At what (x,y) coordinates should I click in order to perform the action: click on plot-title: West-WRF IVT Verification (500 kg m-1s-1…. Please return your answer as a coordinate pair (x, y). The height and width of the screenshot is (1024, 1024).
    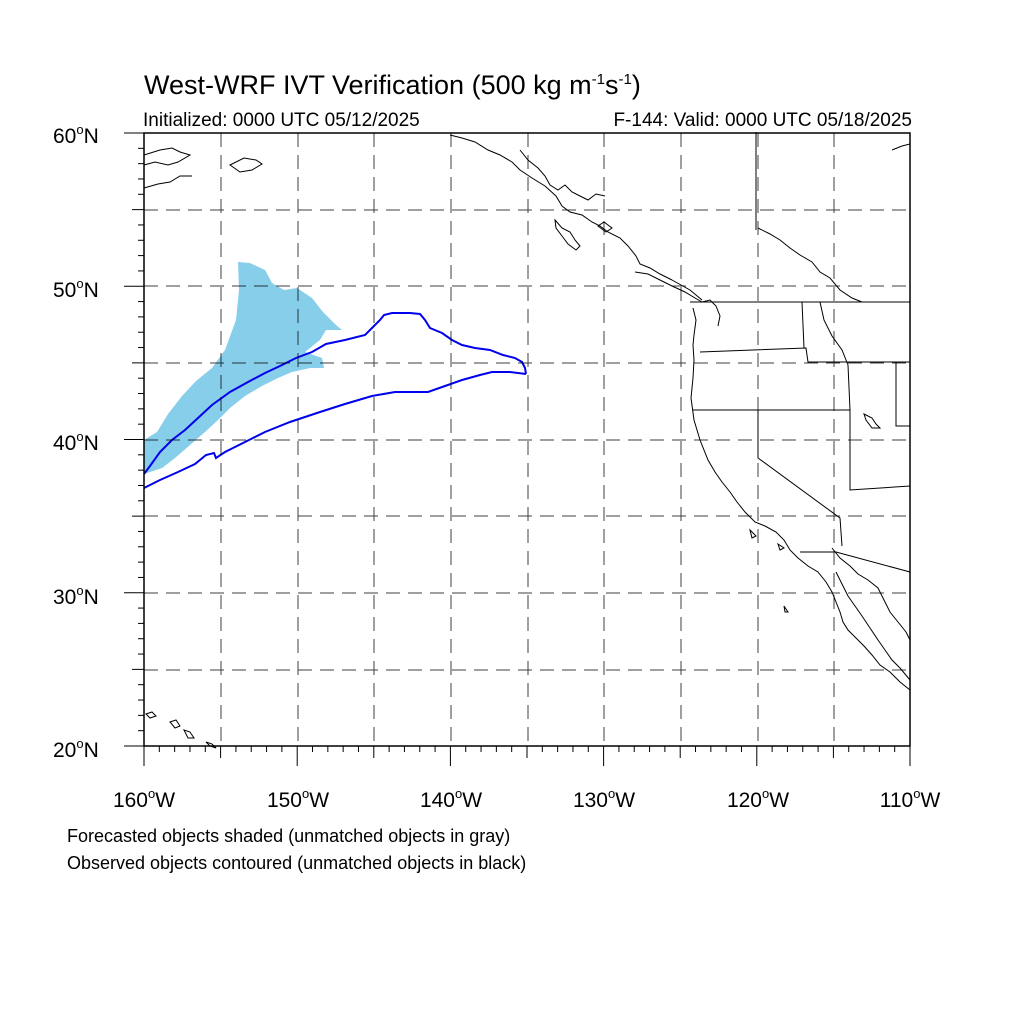
    Looking at the image, I should click on (392, 85).